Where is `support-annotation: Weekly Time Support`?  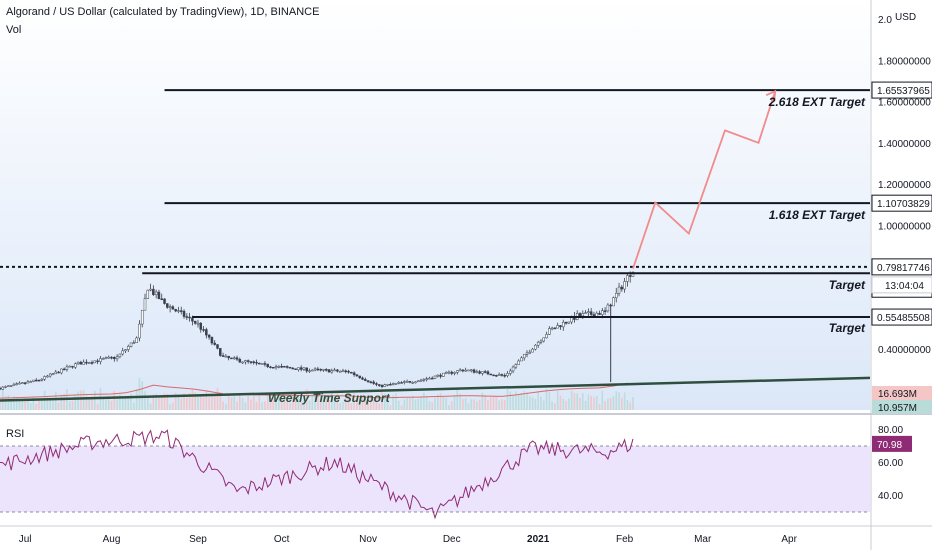 support-annotation: Weekly Time Support is located at coordinates (329, 398).